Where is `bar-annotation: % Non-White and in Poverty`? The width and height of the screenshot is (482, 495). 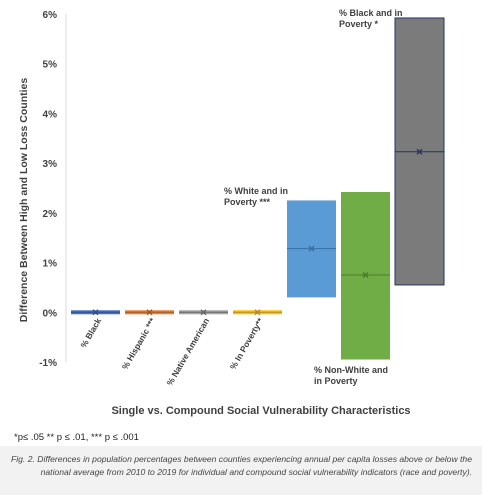
bar-annotation: % Non-White and in Poverty is located at coordinates (351, 375).